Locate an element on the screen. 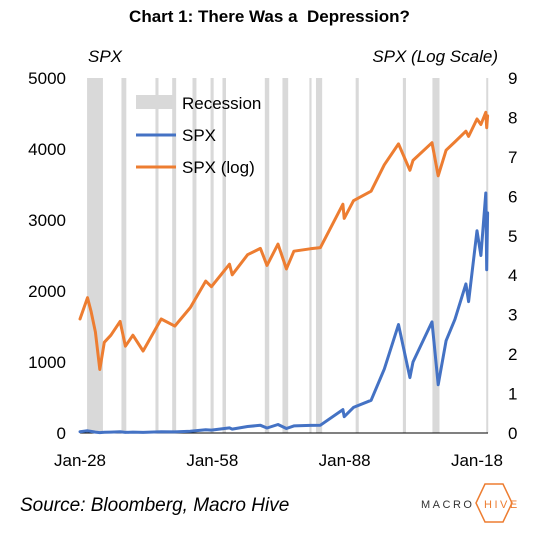 Image resolution: width=539 pixels, height=535 pixels. y-left-tick-label: 0 is located at coordinates (61, 433).